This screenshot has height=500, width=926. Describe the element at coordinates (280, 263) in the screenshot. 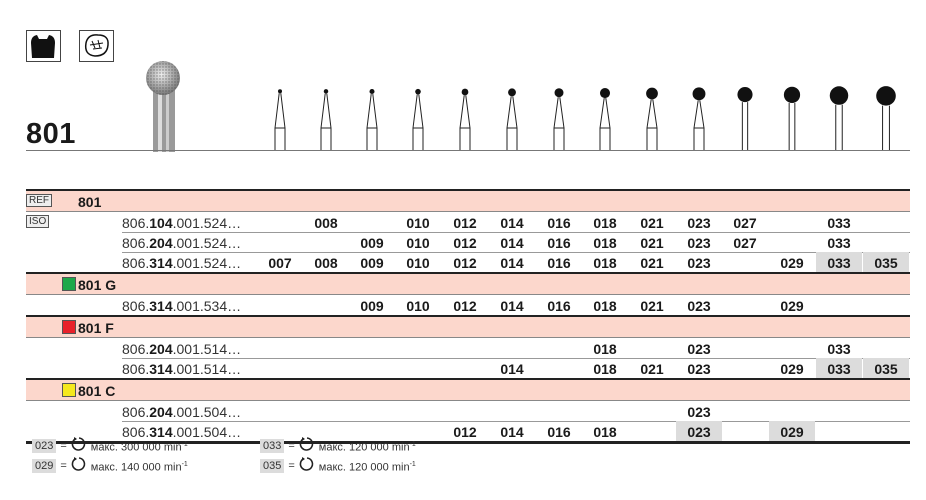

I see `size-cell: 007` at that location.